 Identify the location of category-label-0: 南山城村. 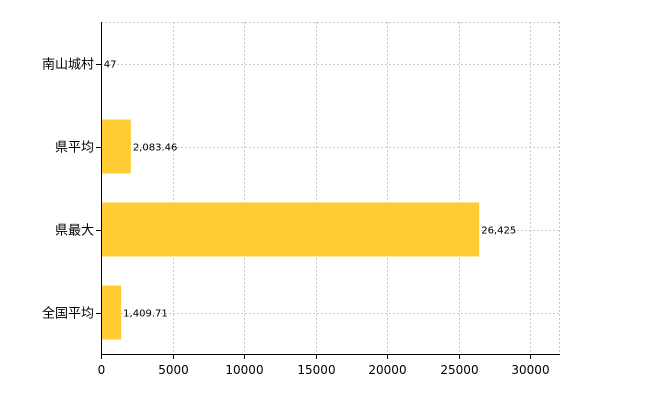
(68, 65).